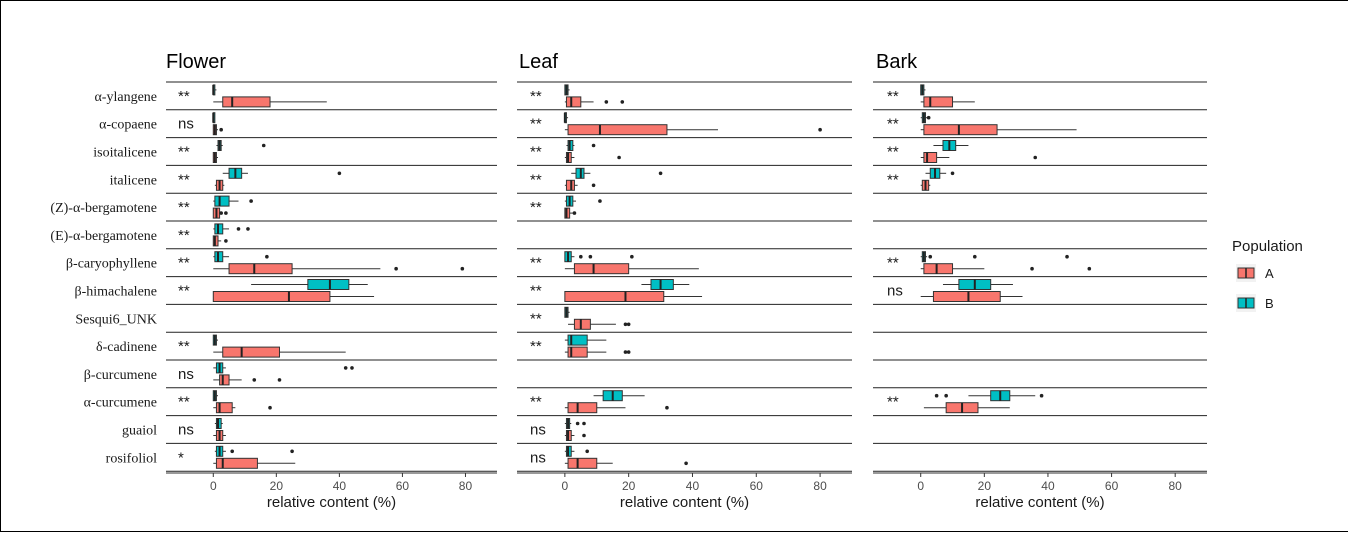 Image resolution: width=1352 pixels, height=534 pixels. I want to click on x-tick-label: 20, so click(277, 486).